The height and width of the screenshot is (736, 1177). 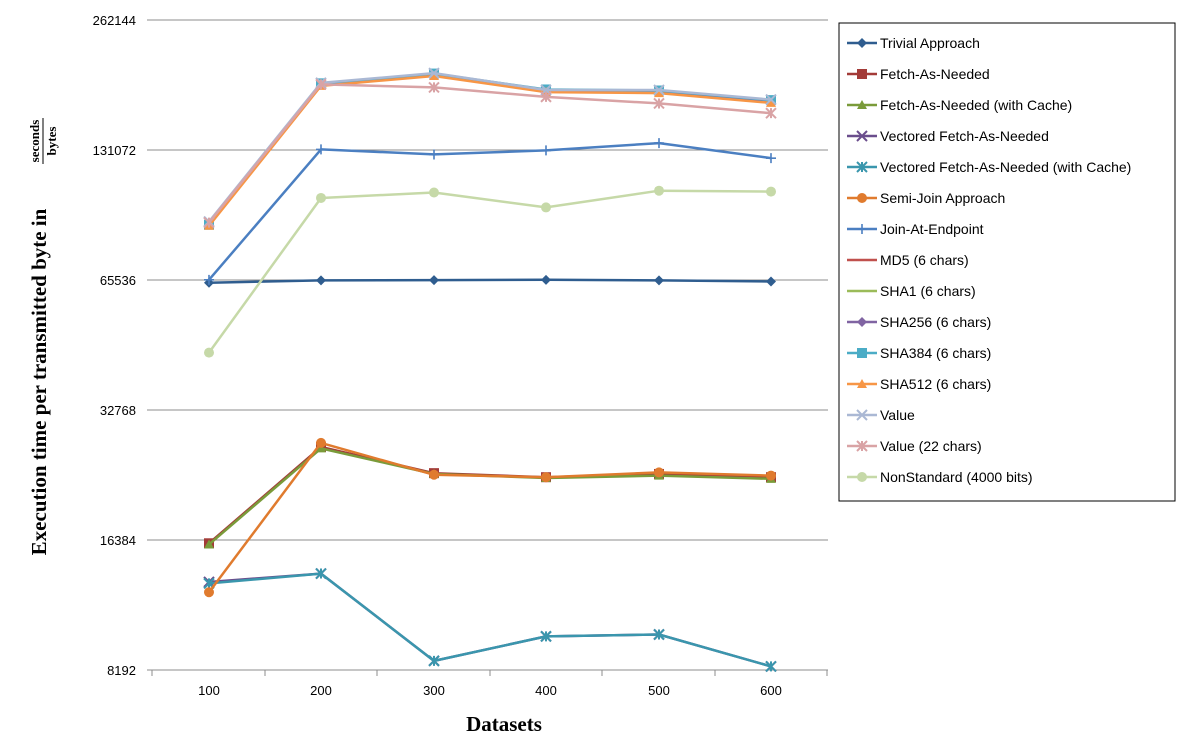 I want to click on series-value-22-chars, so click(x=490, y=153).